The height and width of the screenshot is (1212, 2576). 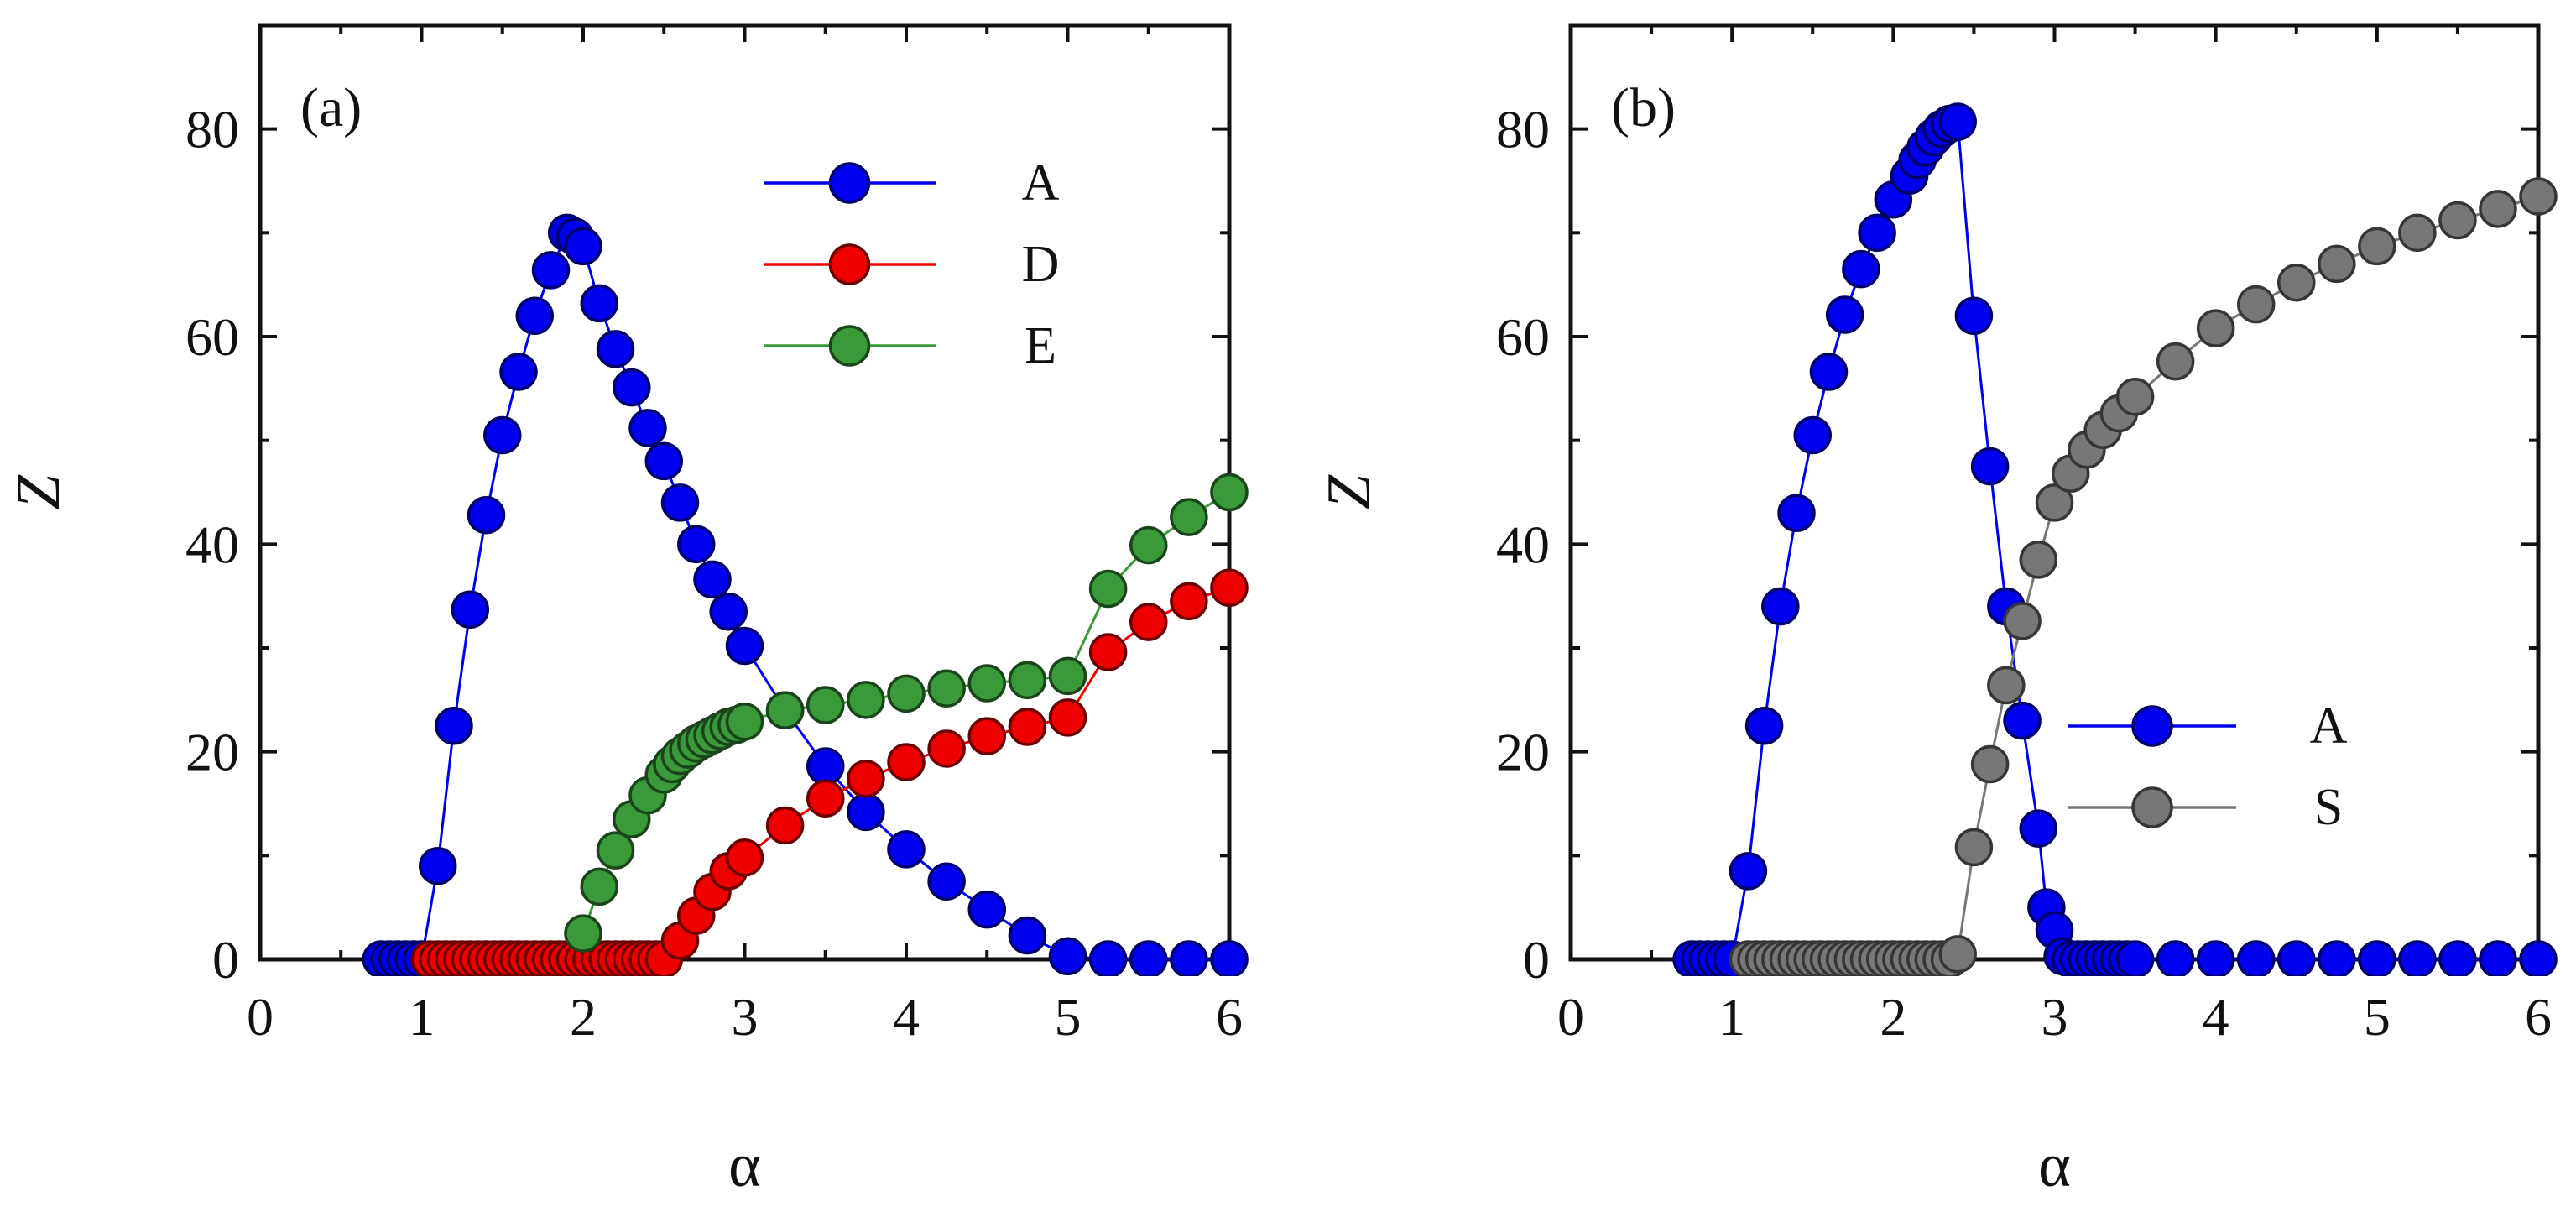 I want to click on x-tick-label: 0, so click(x=1570, y=1017).